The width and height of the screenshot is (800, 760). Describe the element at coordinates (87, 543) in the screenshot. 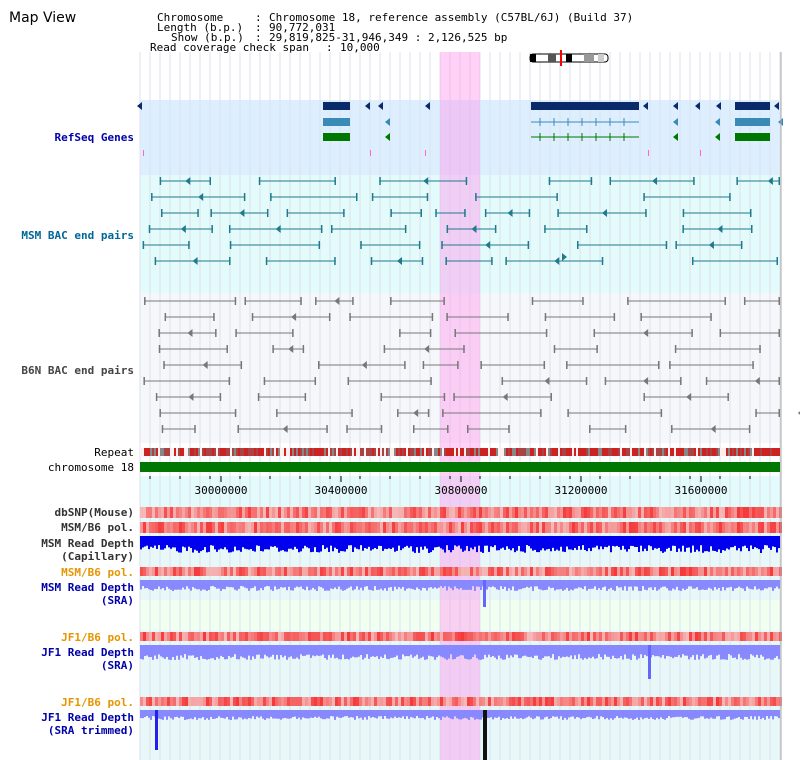

I see `track-label-msm-depth-capillary: MSM Read Depth` at that location.